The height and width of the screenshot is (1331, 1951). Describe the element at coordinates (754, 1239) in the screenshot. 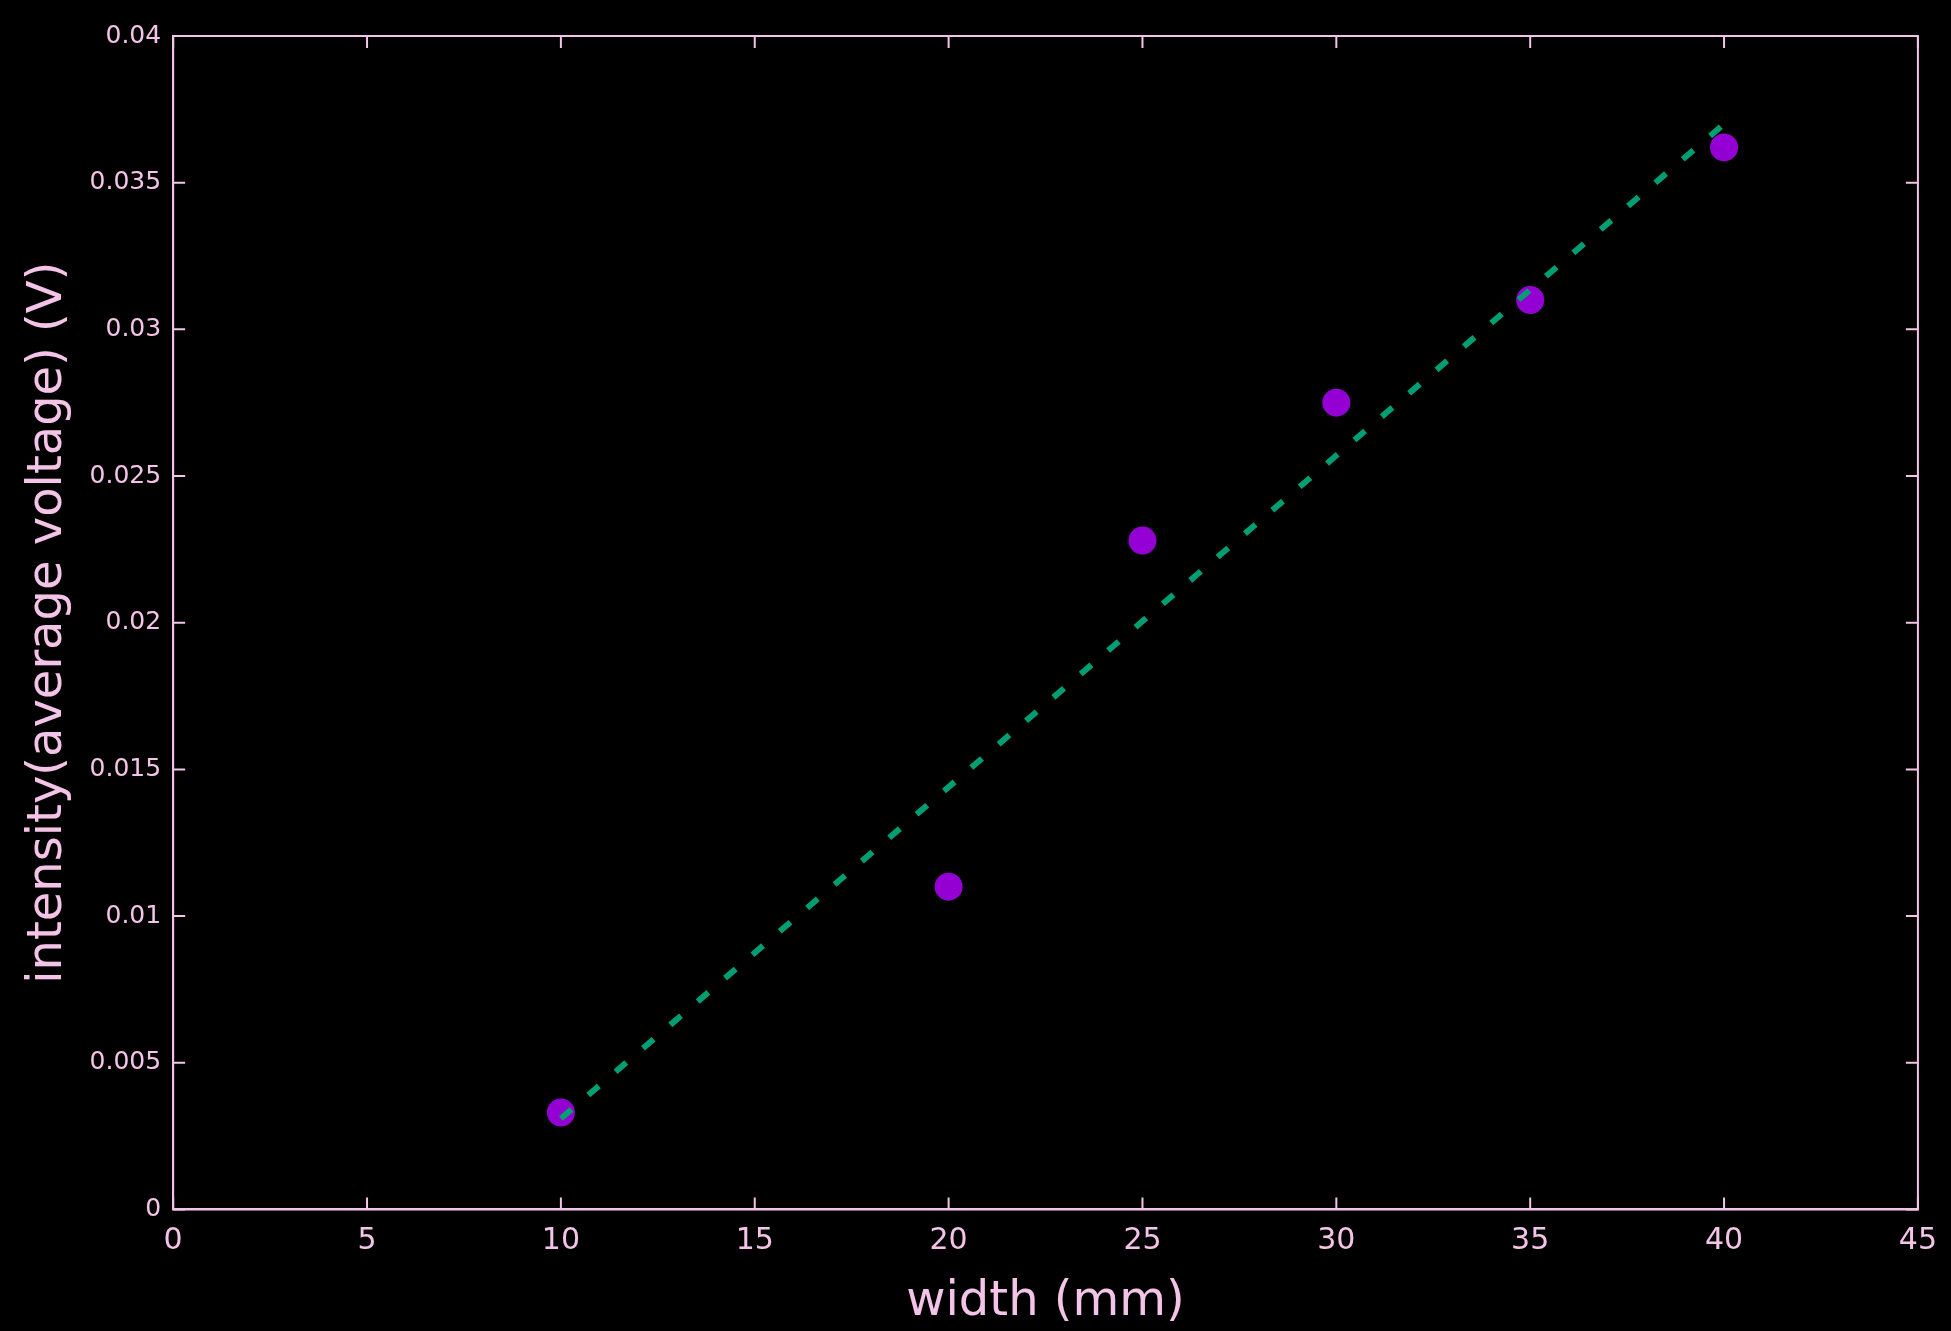

I see `x-tick-label: 15` at that location.